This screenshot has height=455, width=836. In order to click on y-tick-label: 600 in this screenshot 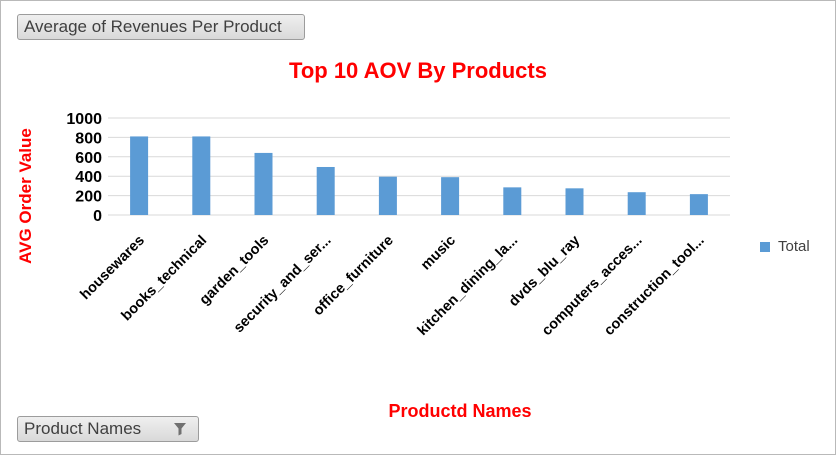, I will do `click(88, 158)`.